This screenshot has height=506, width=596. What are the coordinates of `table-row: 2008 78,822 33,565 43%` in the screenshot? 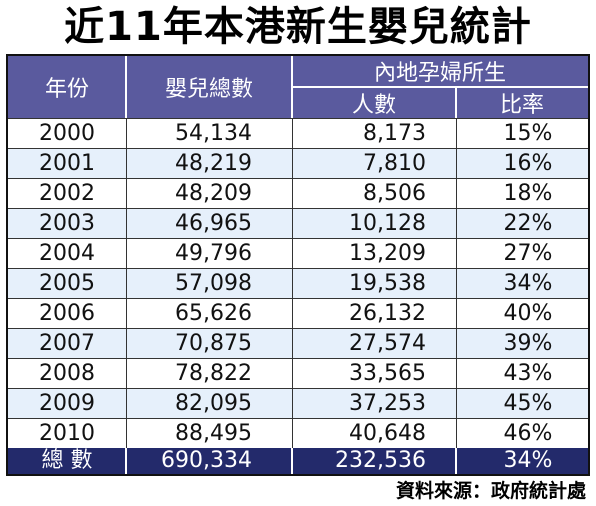 It's located at (298, 373).